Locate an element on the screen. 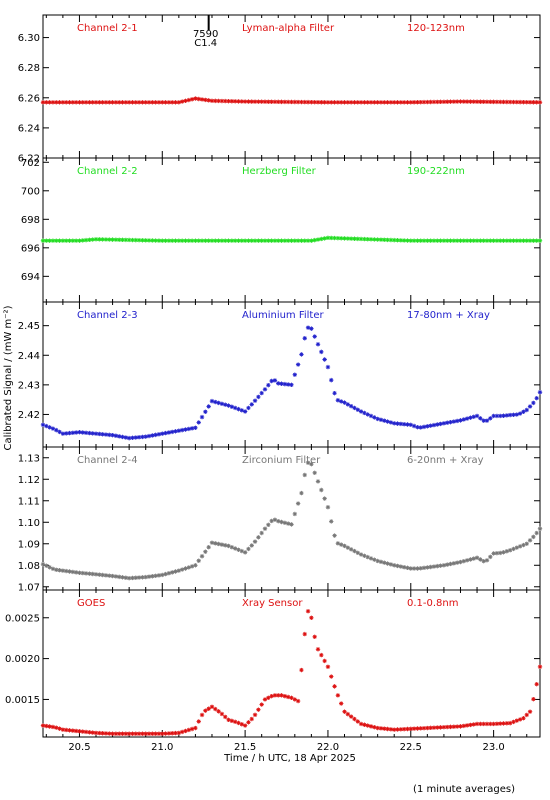  y-tick-label: 2.44 is located at coordinates (29, 356).